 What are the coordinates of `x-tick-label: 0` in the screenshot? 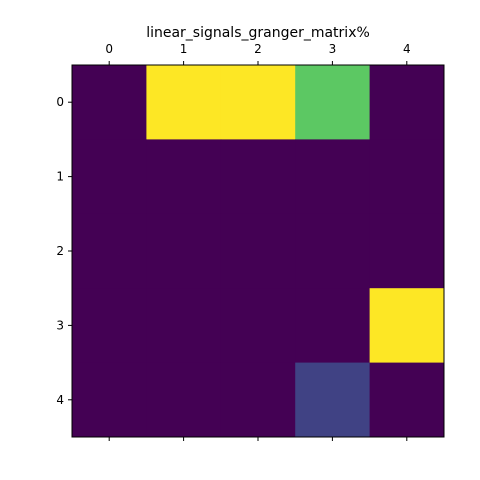 It's located at (109, 49).